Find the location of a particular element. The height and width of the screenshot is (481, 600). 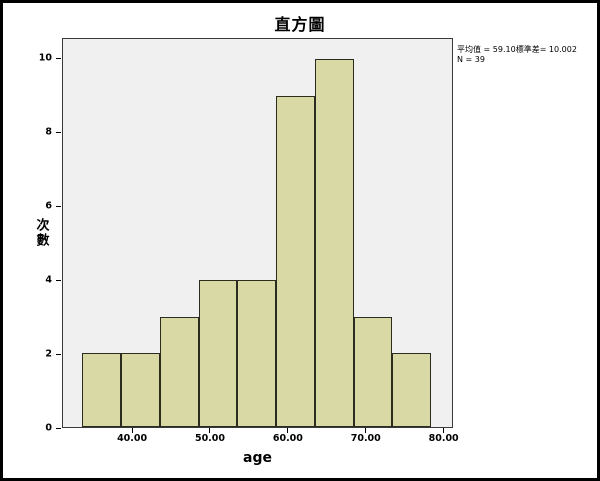

y-tick-label: 8 is located at coordinates (48, 132).